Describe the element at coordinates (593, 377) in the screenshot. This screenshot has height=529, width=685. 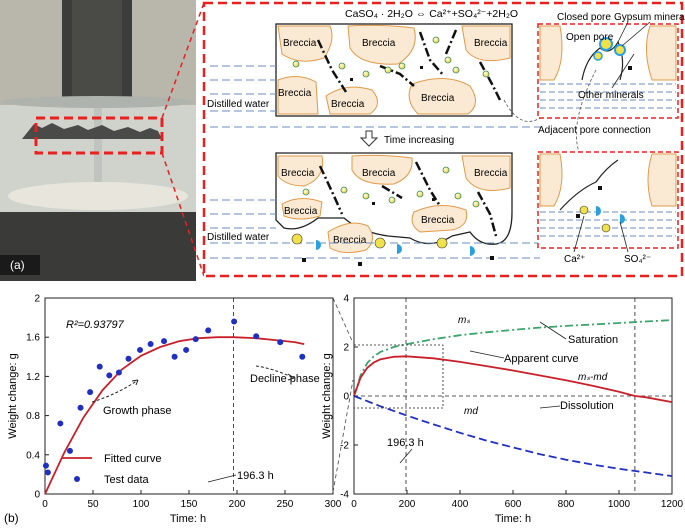
I see `ms-md-label: mₛ-md` at that location.